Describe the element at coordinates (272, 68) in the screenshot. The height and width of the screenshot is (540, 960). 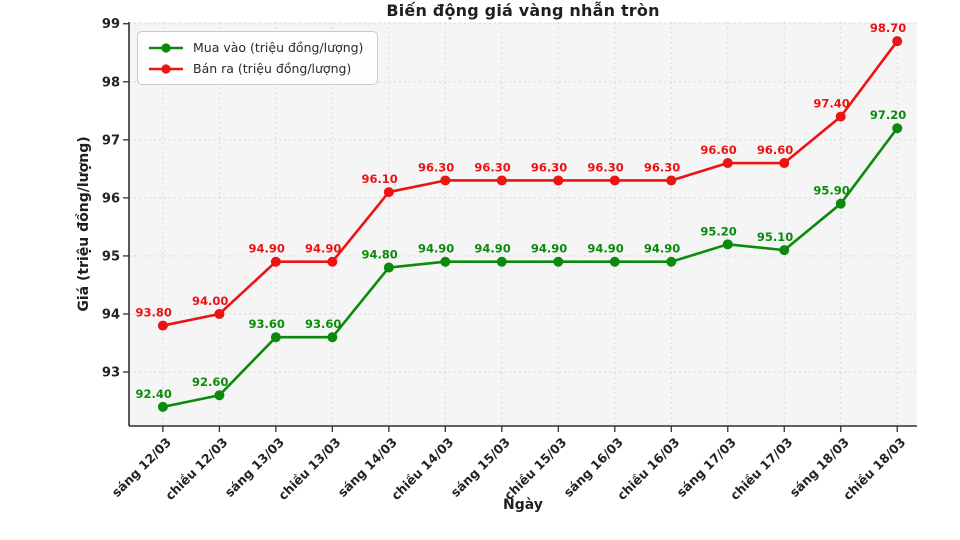
I see `legend-label: Bán ra (triệu đồng/lượng)` at that location.